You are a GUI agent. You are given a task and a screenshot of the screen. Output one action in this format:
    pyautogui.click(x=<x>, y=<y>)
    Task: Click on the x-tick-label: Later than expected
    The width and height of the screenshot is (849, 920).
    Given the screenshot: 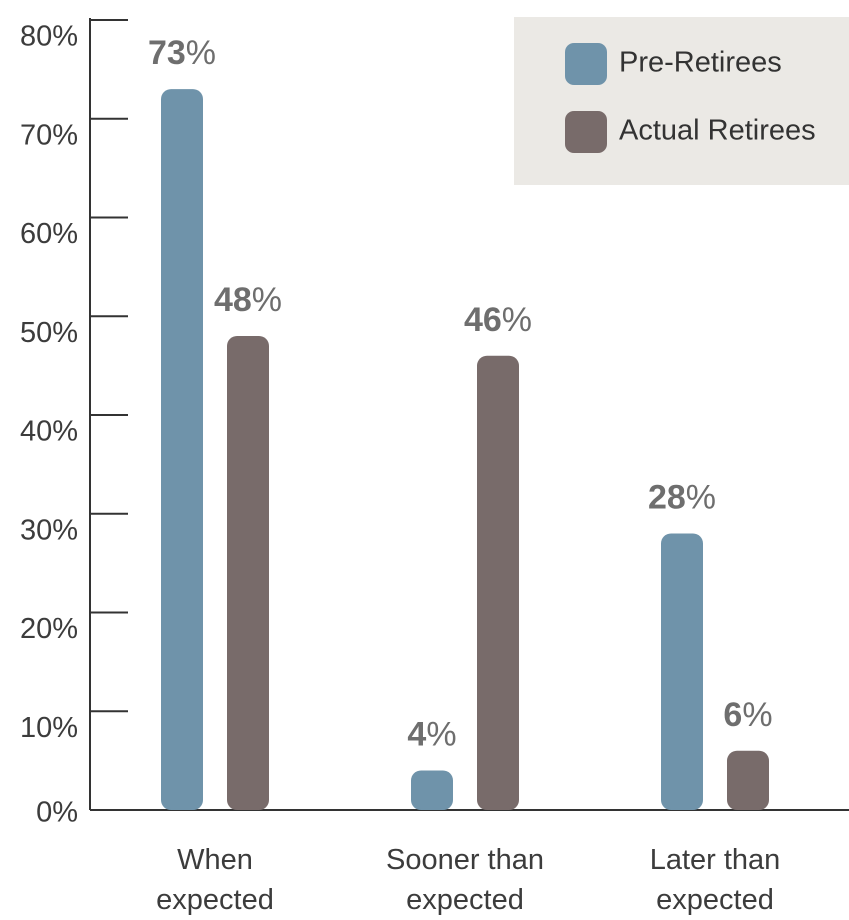 What is the action you would take?
    pyautogui.click(x=715, y=880)
    